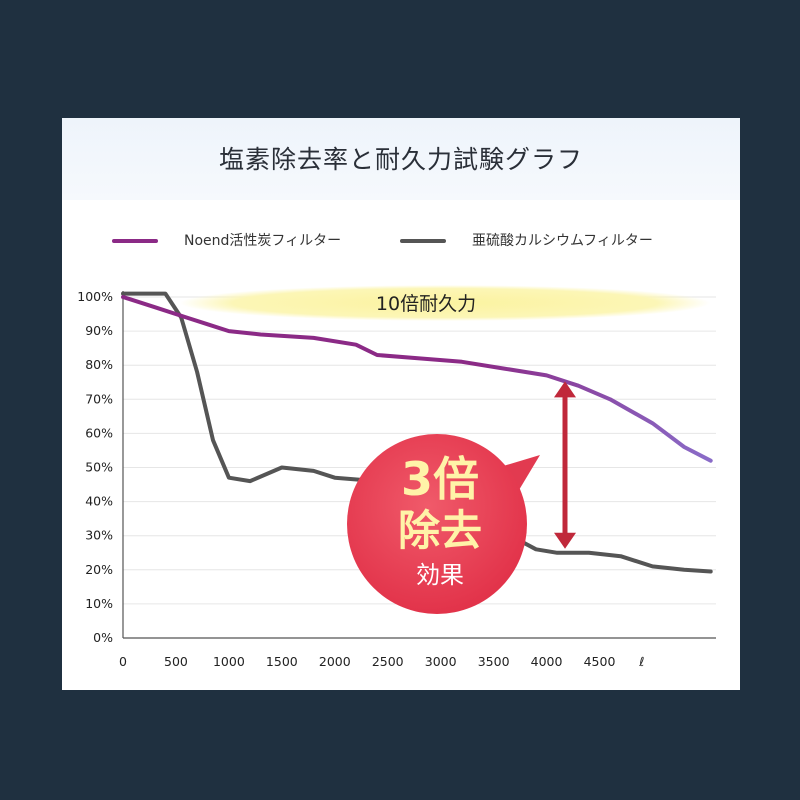  Describe the element at coordinates (562, 241) in the screenshot. I see `legend-label-calcium: 亜硫酸カルシウムフィルター` at that location.